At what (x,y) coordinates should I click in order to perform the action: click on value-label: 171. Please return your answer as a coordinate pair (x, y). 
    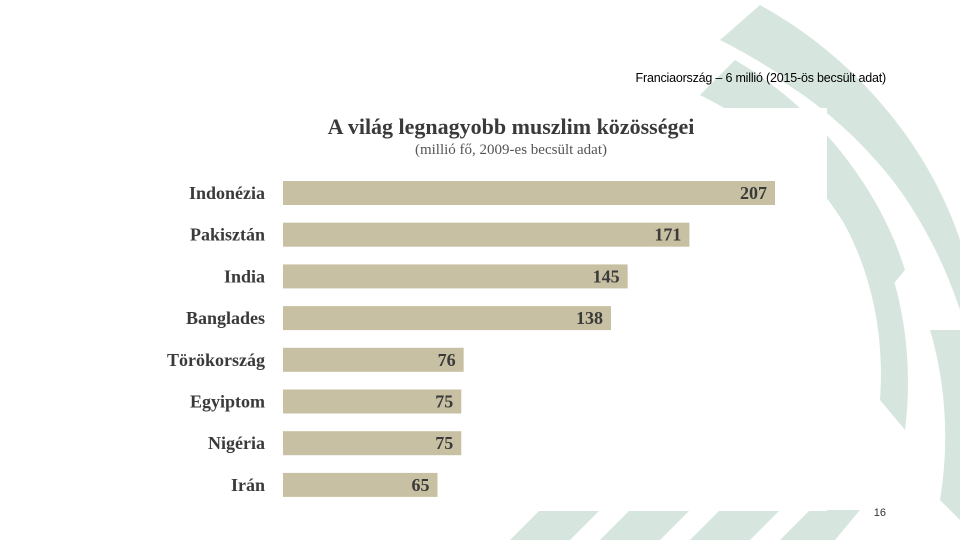
    Looking at the image, I should click on (667, 235).